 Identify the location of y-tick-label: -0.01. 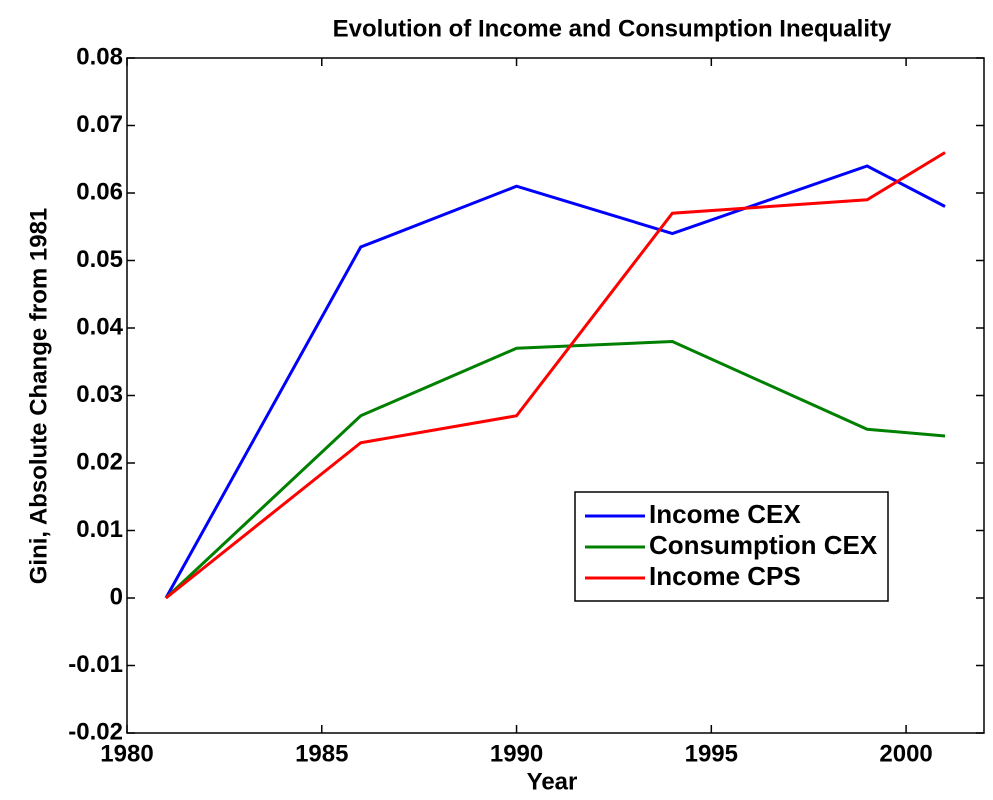
(95, 664).